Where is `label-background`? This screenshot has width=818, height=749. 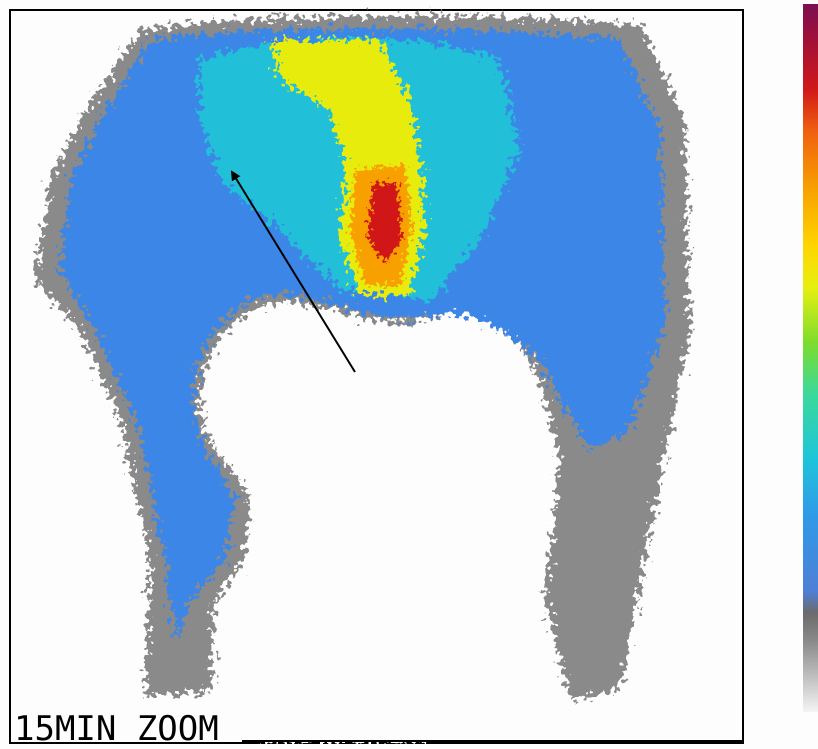 label-background is located at coordinates (126, 725).